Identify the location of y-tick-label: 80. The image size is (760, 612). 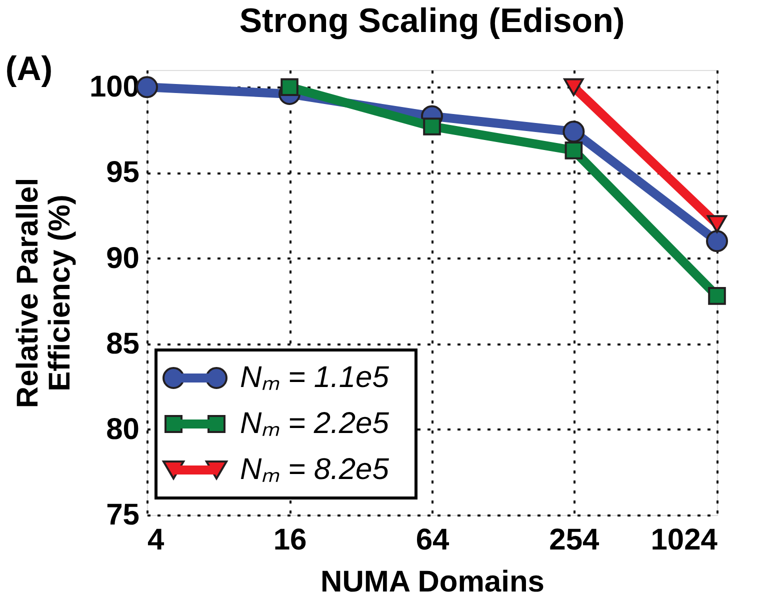
(123, 429).